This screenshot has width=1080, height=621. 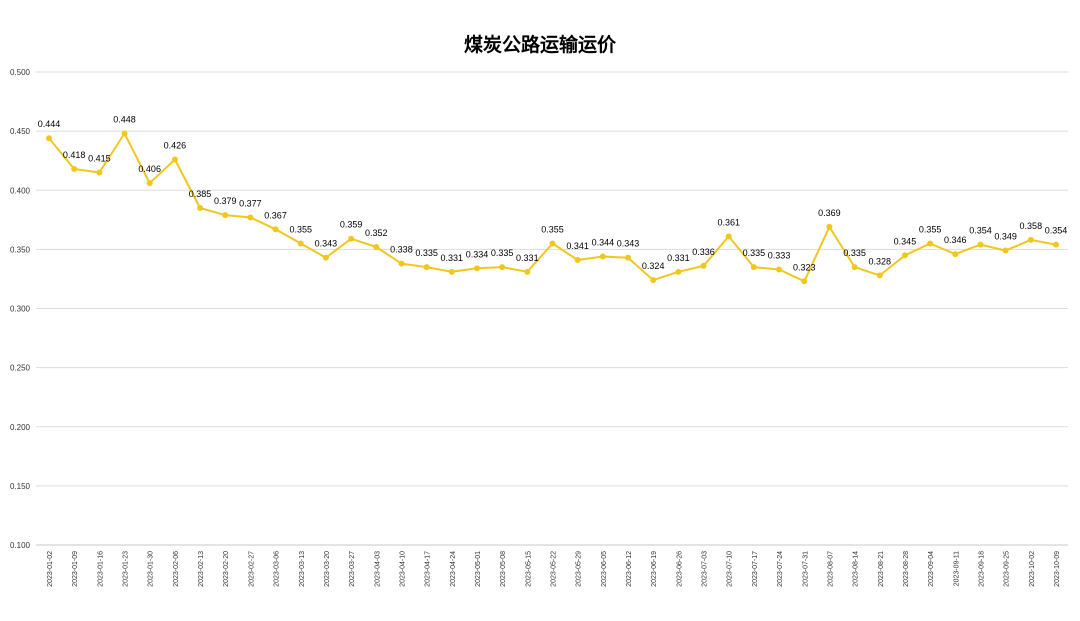 I want to click on x-tick-label: 2023-08-21, so click(x=881, y=569).